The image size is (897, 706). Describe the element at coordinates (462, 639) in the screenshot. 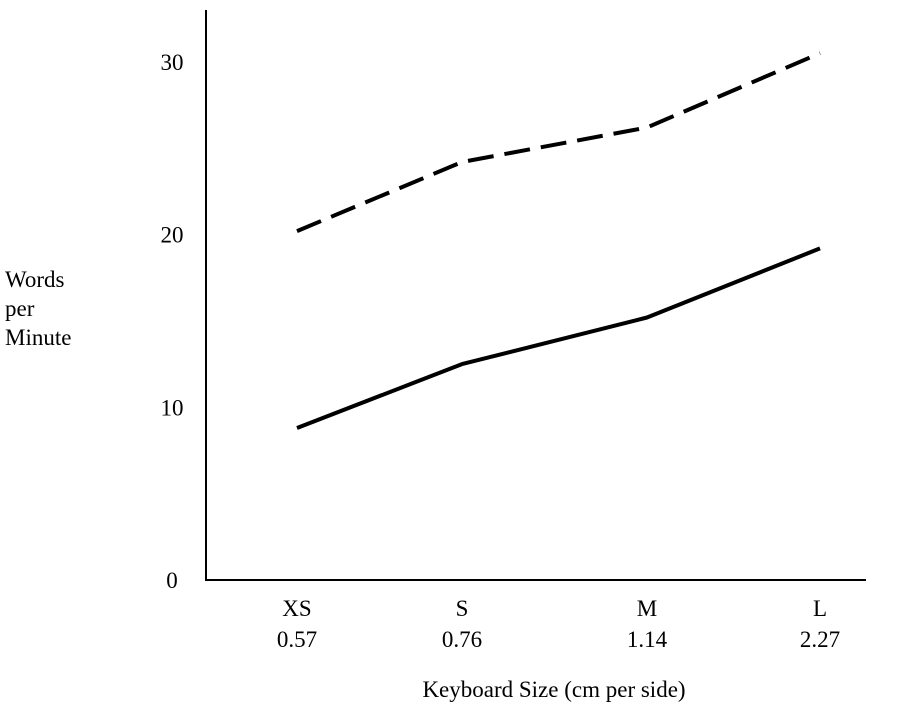

I see `x-tick-sublabel: 0.76` at that location.